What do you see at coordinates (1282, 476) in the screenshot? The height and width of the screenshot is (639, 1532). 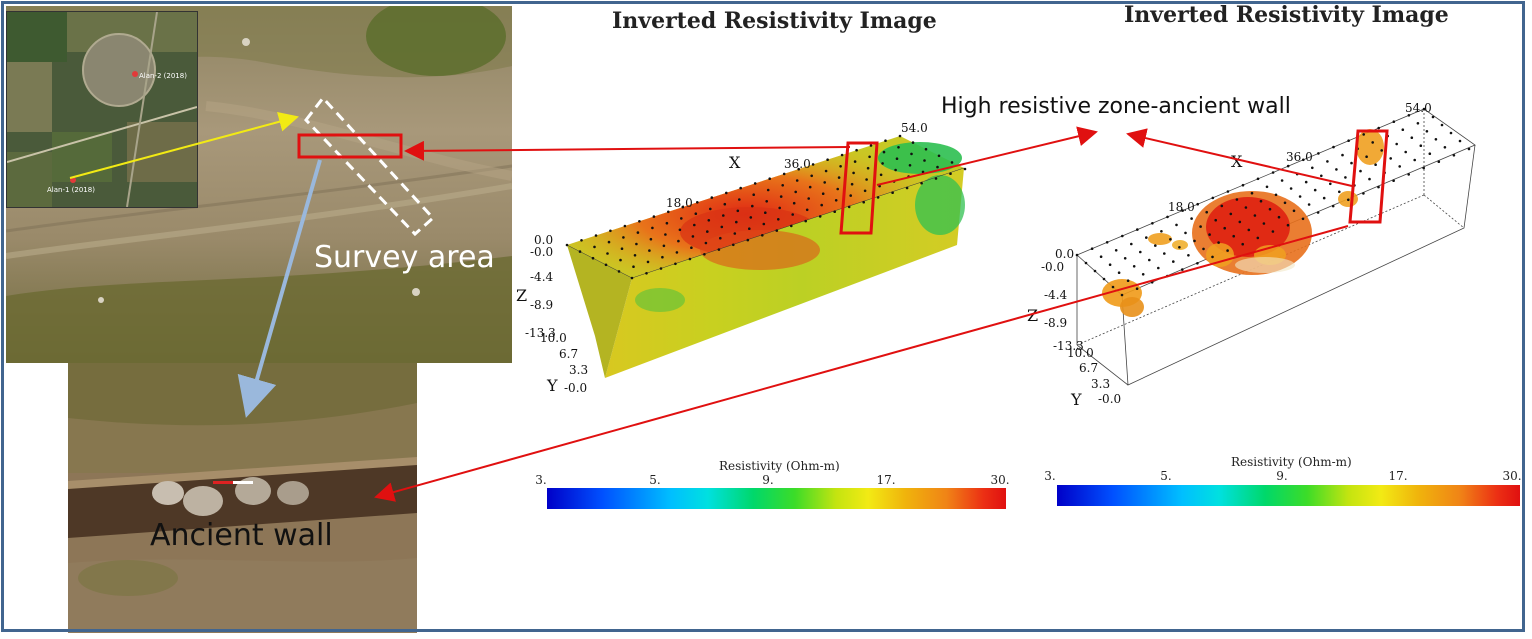 I see `colorbar-2-tick-9: 9.` at bounding box center [1282, 476].